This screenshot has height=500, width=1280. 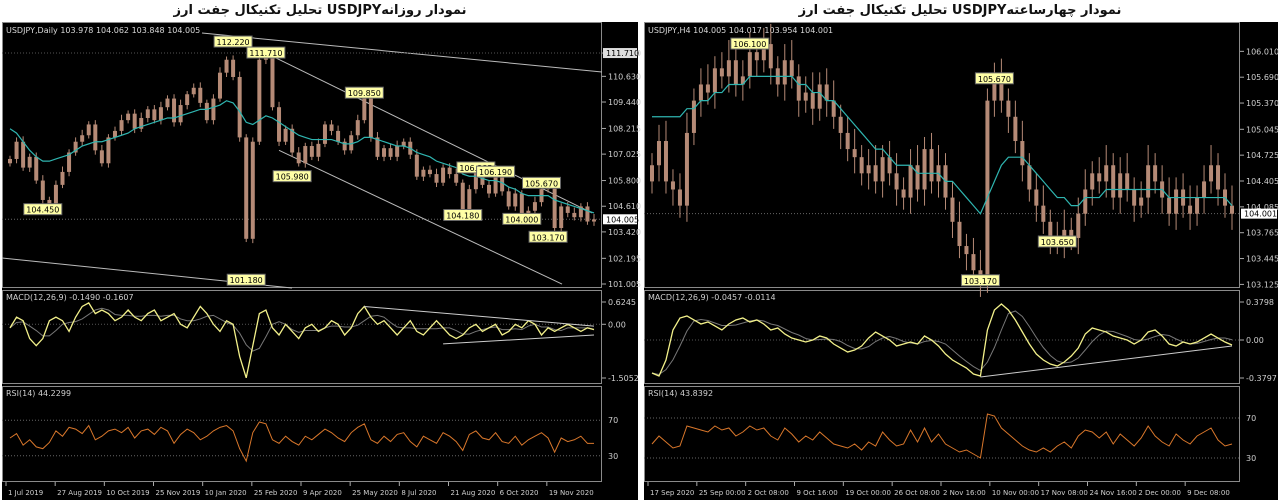 What do you see at coordinates (79, 493) in the screenshot?
I see `daily-time-tick-label: 27 Aug 2019` at bounding box center [79, 493].